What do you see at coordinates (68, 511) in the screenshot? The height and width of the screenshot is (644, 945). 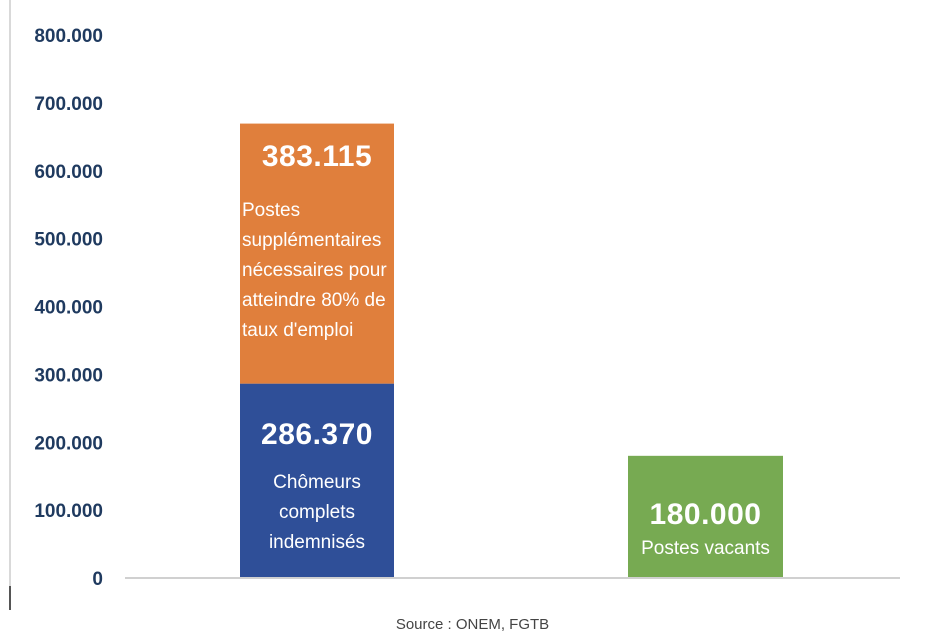 I see `y-tick-label: 100.000` at bounding box center [68, 511].